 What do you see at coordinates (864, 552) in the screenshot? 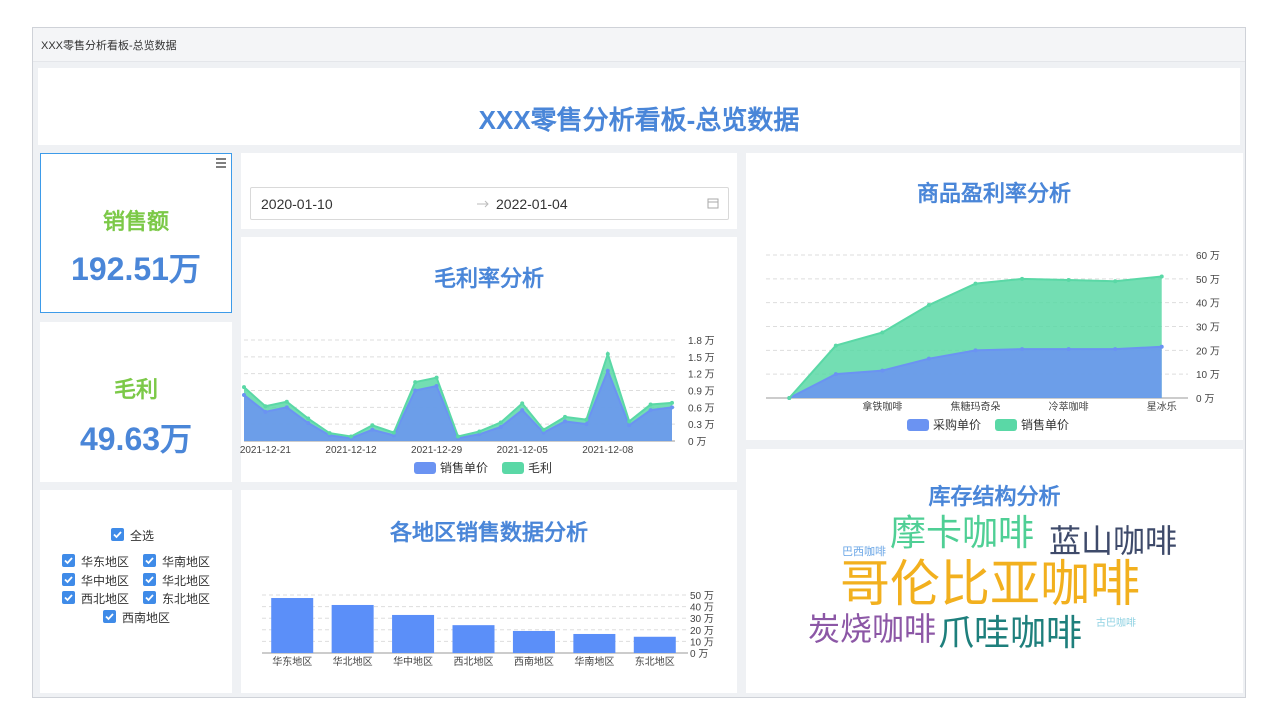
I see `word: 巴西咖啡` at bounding box center [864, 552].